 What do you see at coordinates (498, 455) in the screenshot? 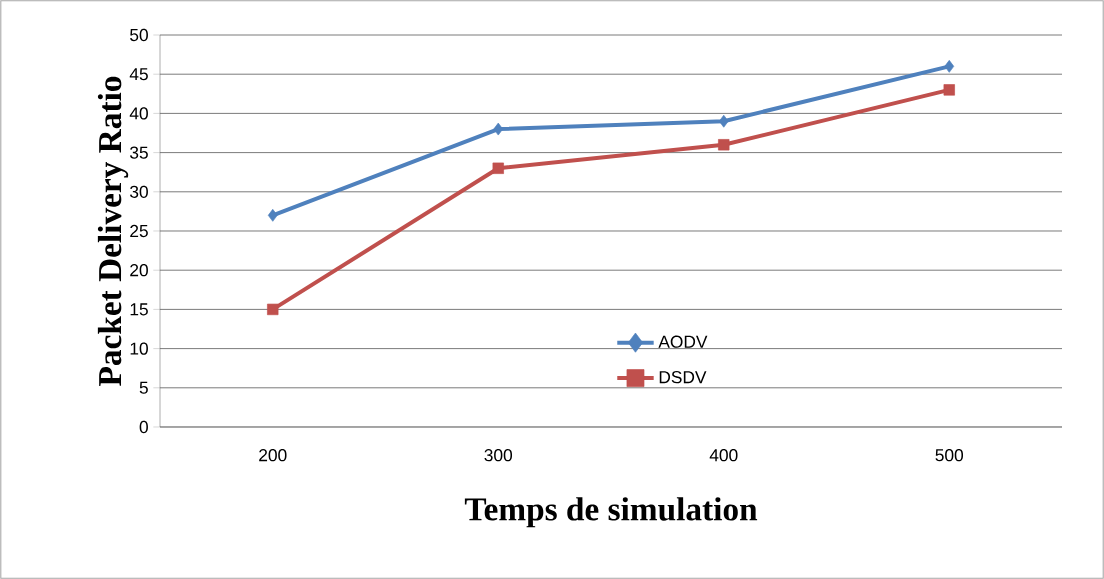
I see `x-tick-label: 300` at bounding box center [498, 455].